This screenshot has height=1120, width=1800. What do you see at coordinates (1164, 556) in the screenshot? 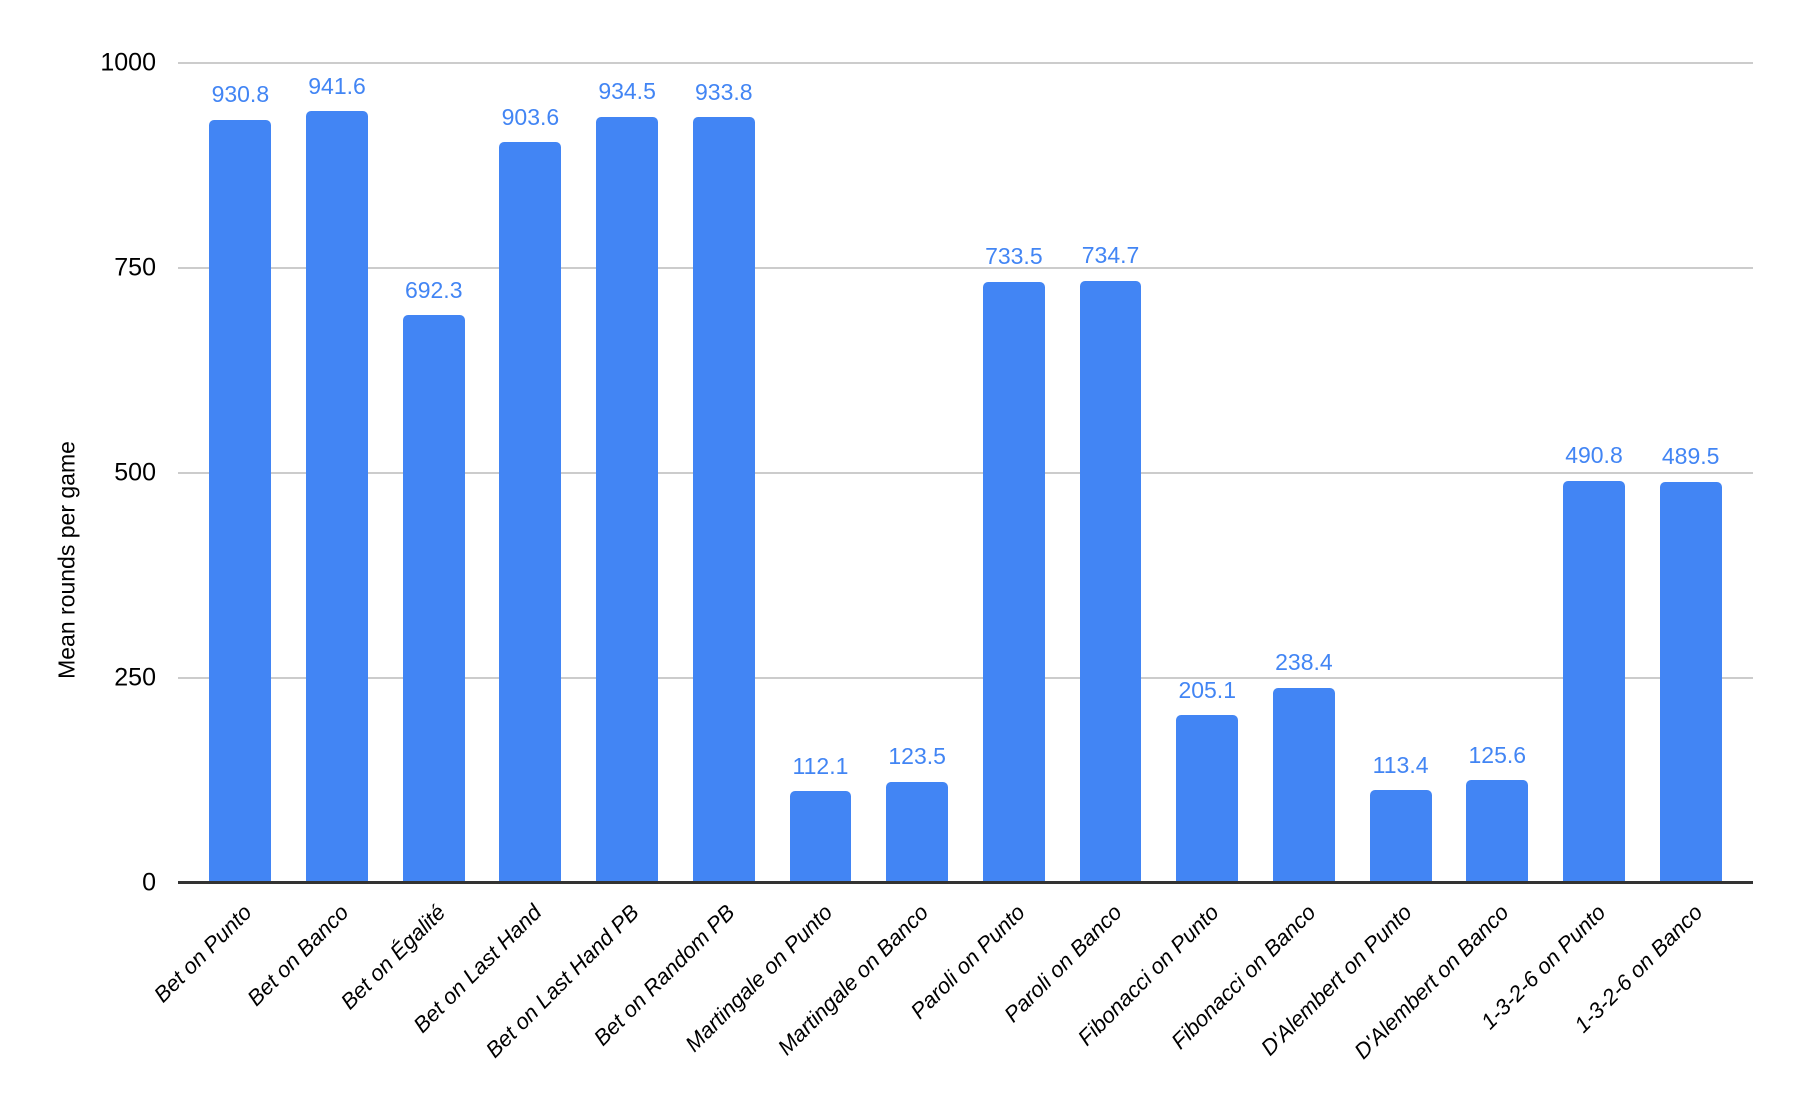
I see `bar-group: 205.1 Fibonacci on Punto` at bounding box center [1164, 556].